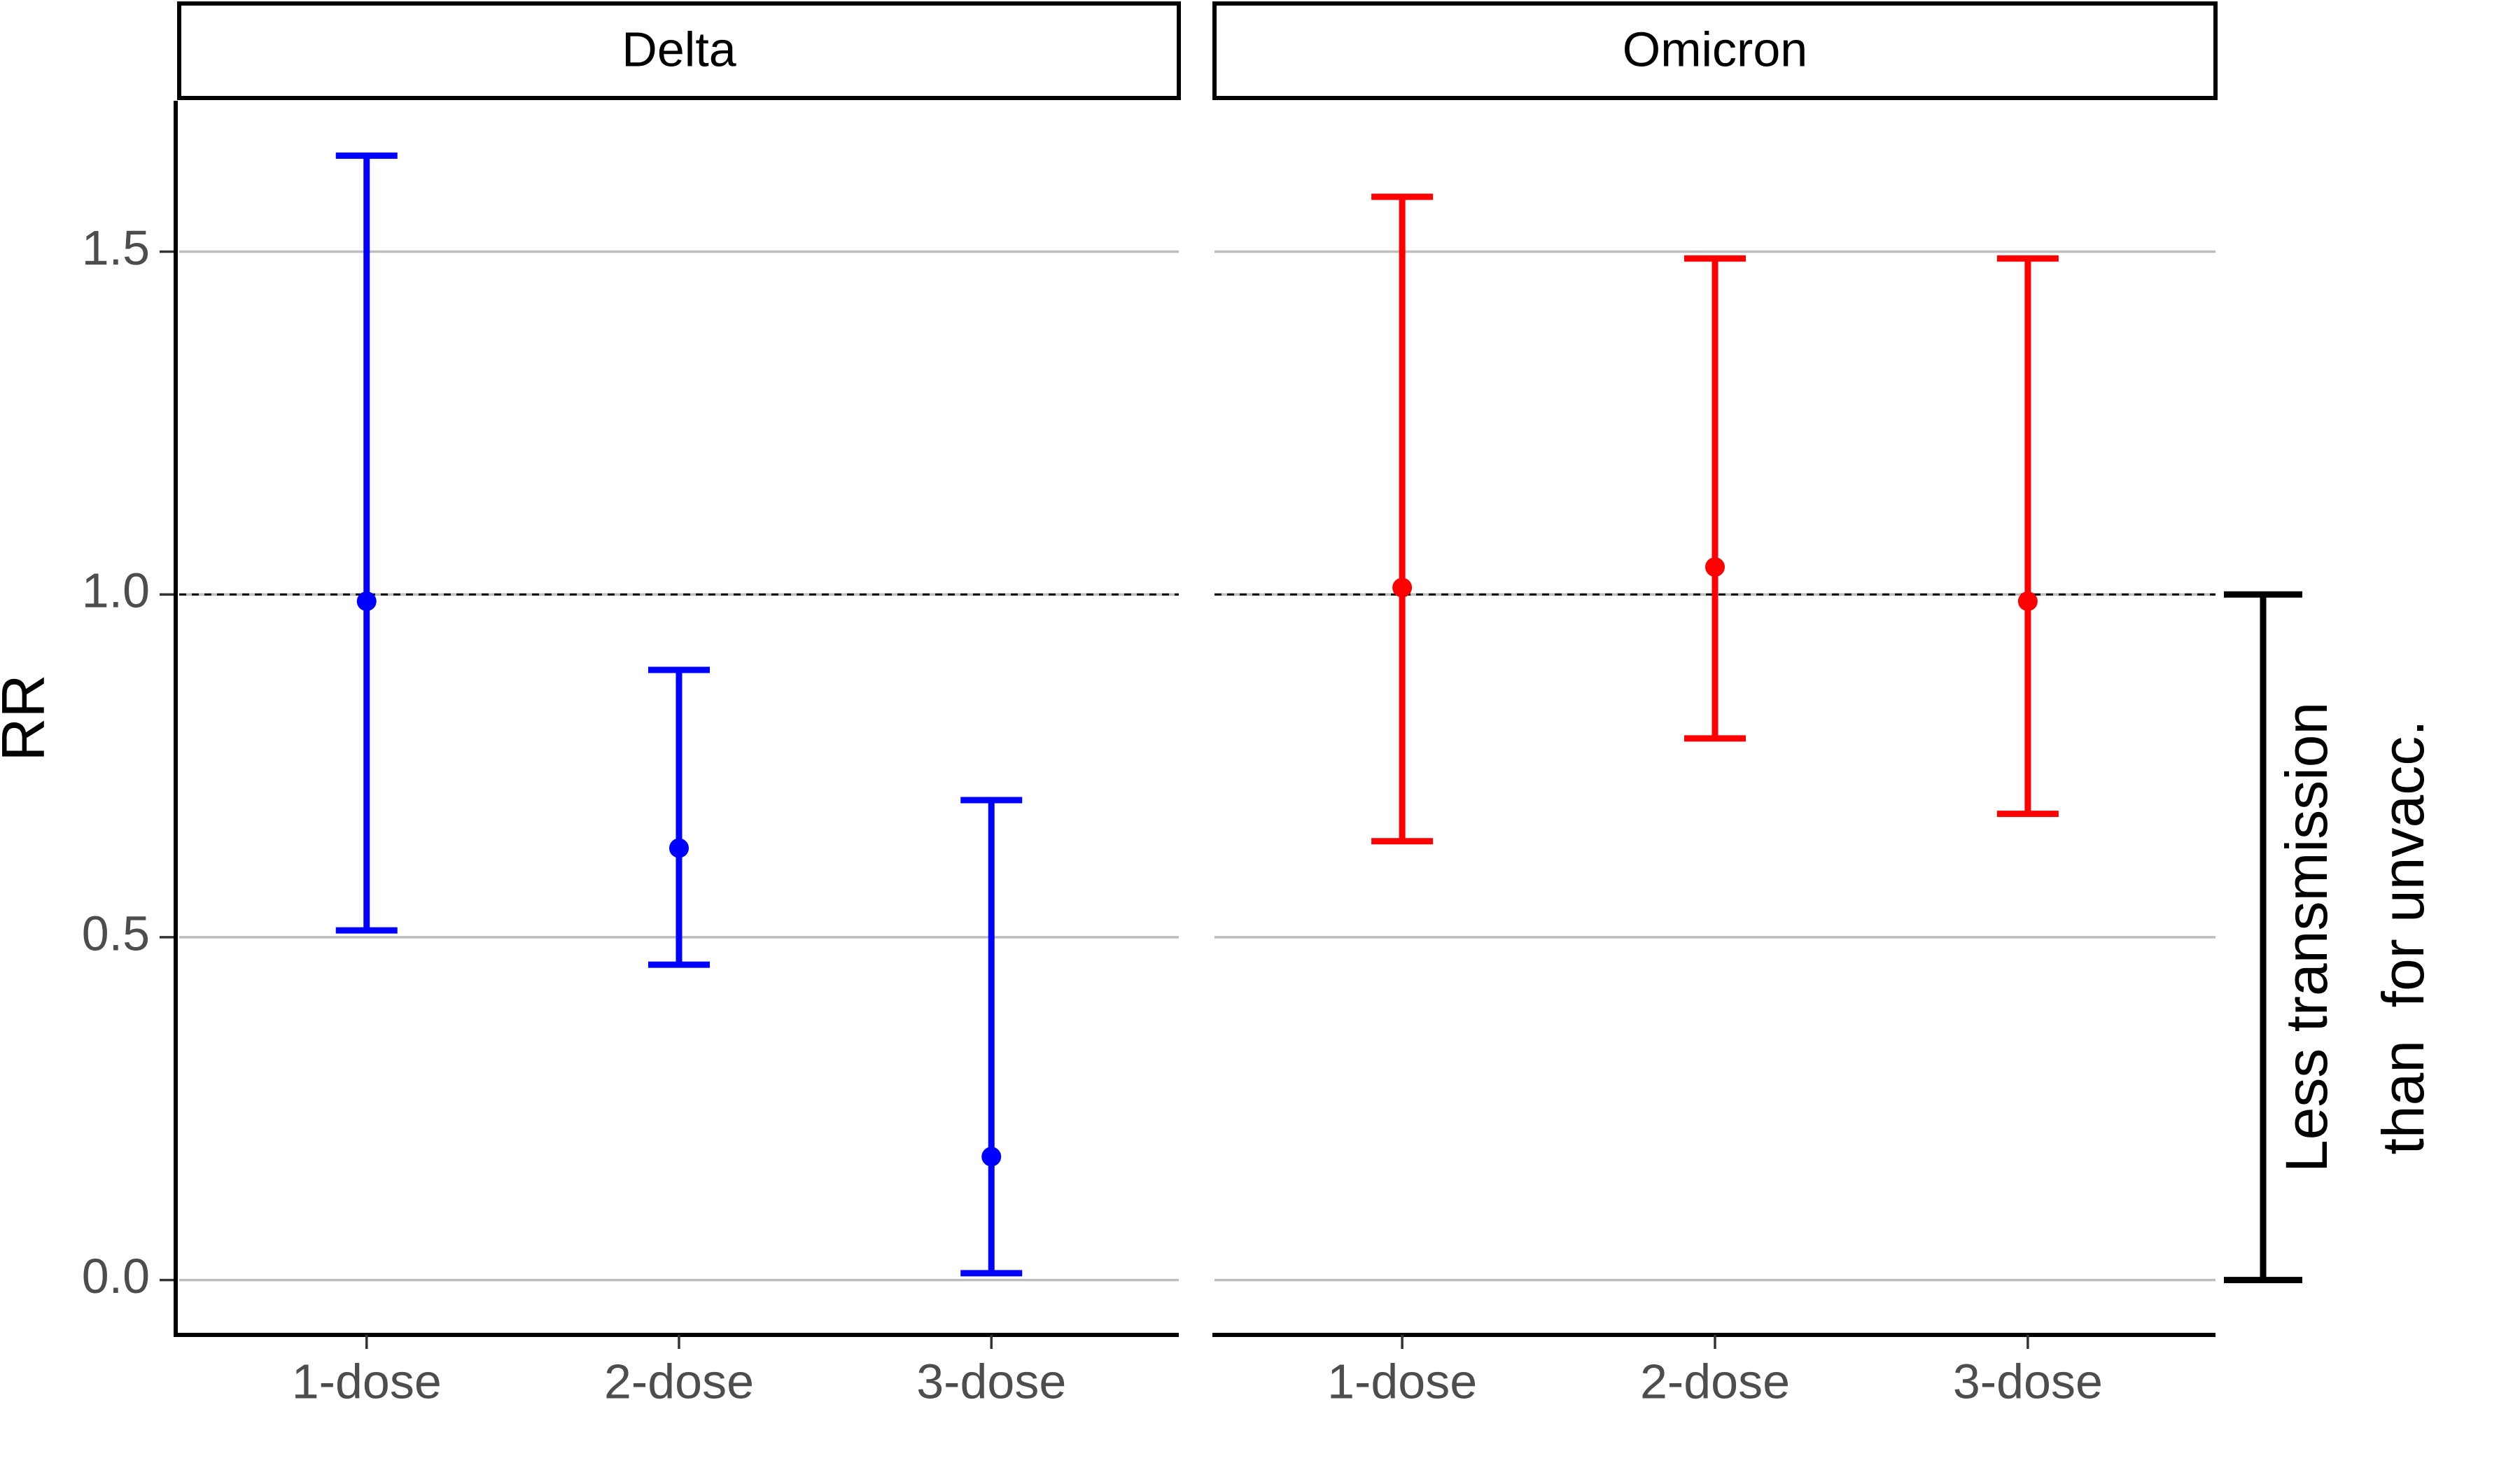 The image size is (2520, 1470). I want to click on facet-title: Delta, so click(679, 49).